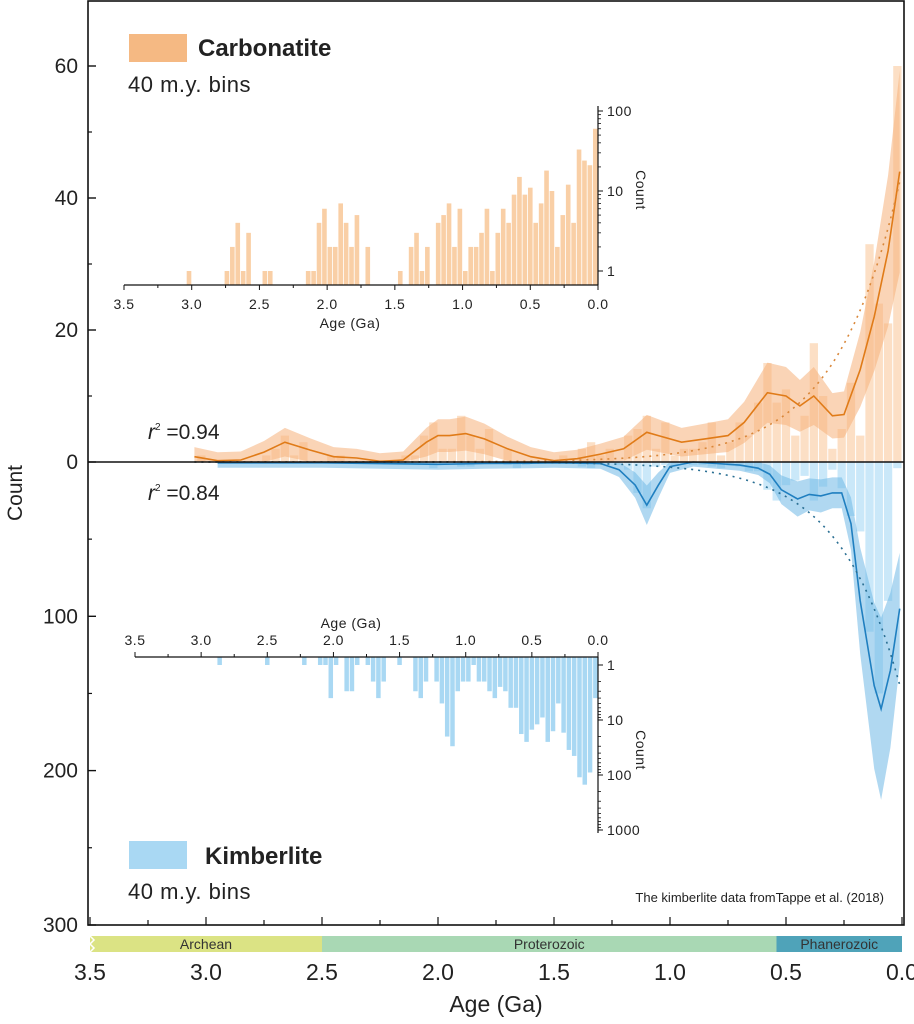 This screenshot has width=914, height=1024. Describe the element at coordinates (619, 111) in the screenshot. I see `carb-inset-y-tick-label: 100` at that location.